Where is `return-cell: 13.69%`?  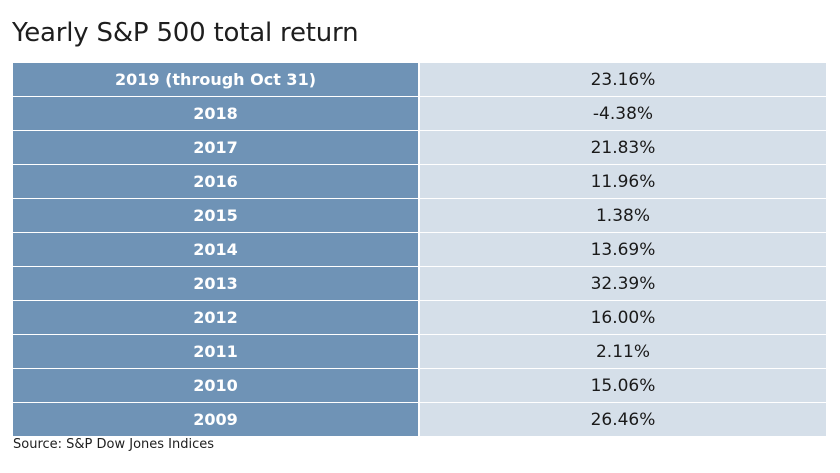 return-cell: 13.69% is located at coordinates (622, 249).